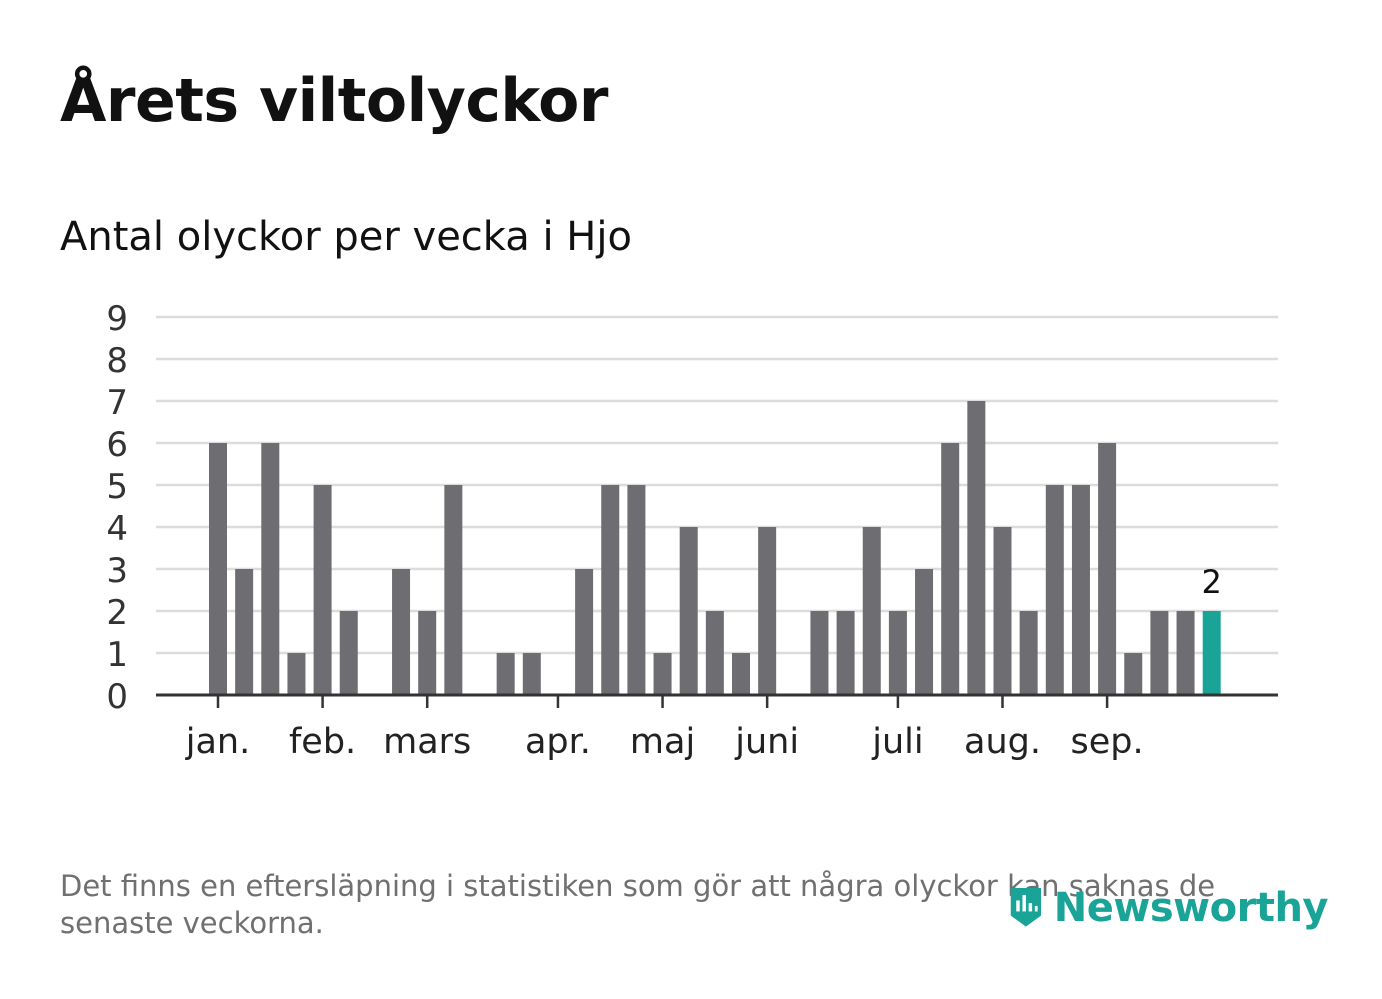 The width and height of the screenshot is (1382, 999). Describe the element at coordinates (322, 742) in the screenshot. I see `x-tick-label: feb.` at that location.